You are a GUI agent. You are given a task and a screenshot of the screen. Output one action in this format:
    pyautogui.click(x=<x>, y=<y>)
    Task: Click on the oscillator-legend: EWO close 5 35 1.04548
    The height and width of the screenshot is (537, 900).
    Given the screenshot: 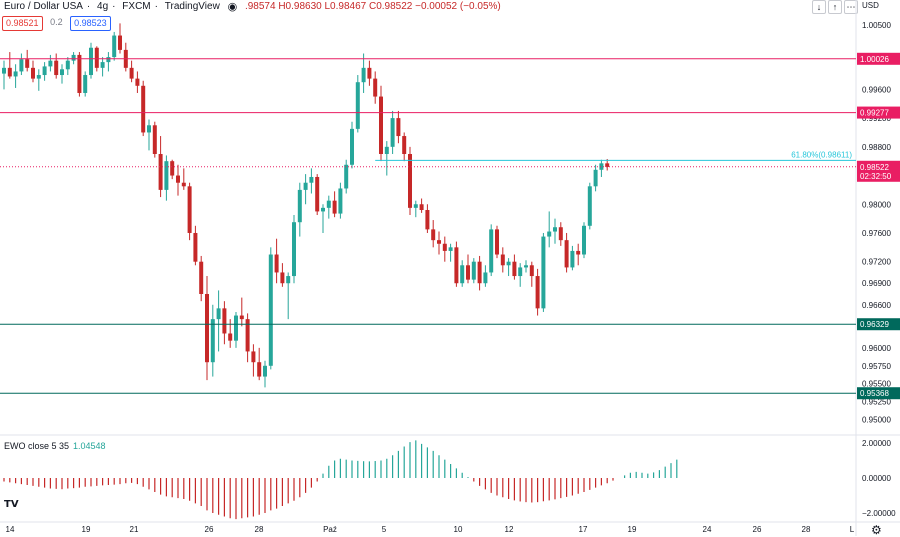 What is the action you would take?
    pyautogui.click(x=55, y=446)
    